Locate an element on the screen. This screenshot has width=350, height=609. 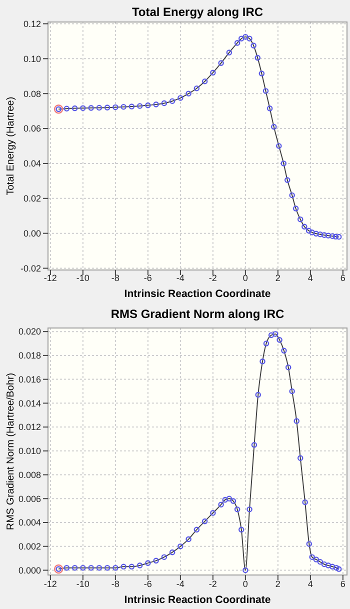
x-tick-label: -6 is located at coordinates (148, 584).